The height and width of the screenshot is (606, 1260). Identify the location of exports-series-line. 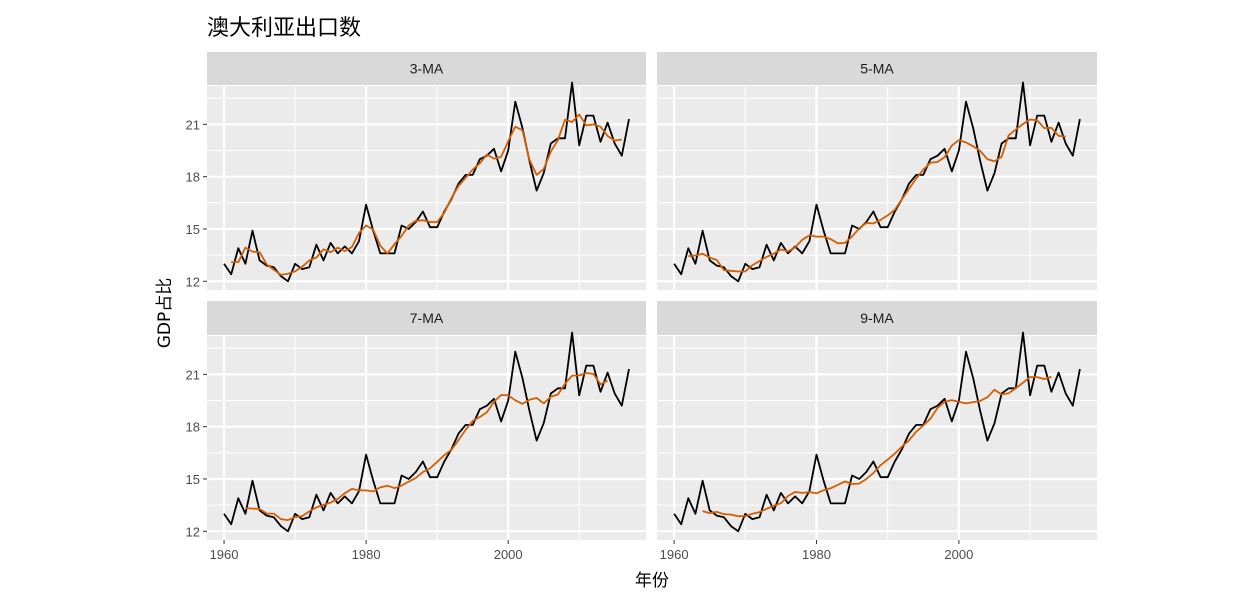
(877, 182).